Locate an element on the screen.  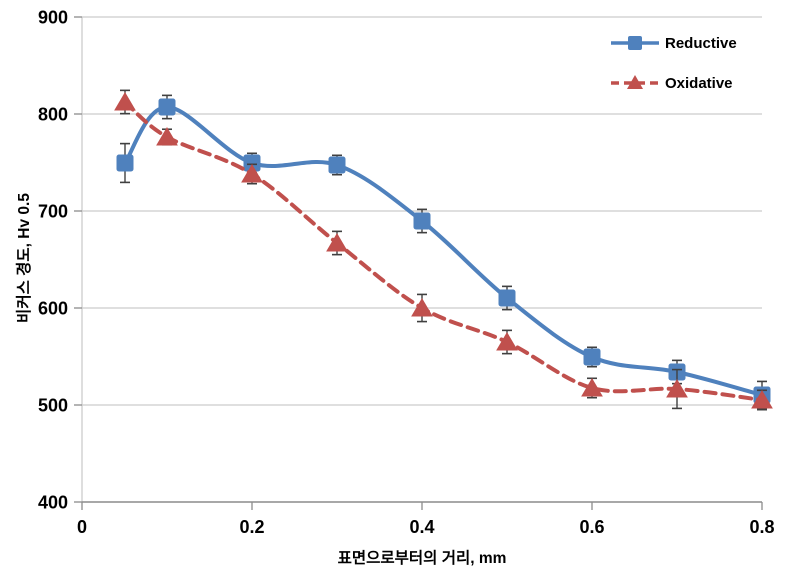
reductive-line-swatch is located at coordinates (635, 43).